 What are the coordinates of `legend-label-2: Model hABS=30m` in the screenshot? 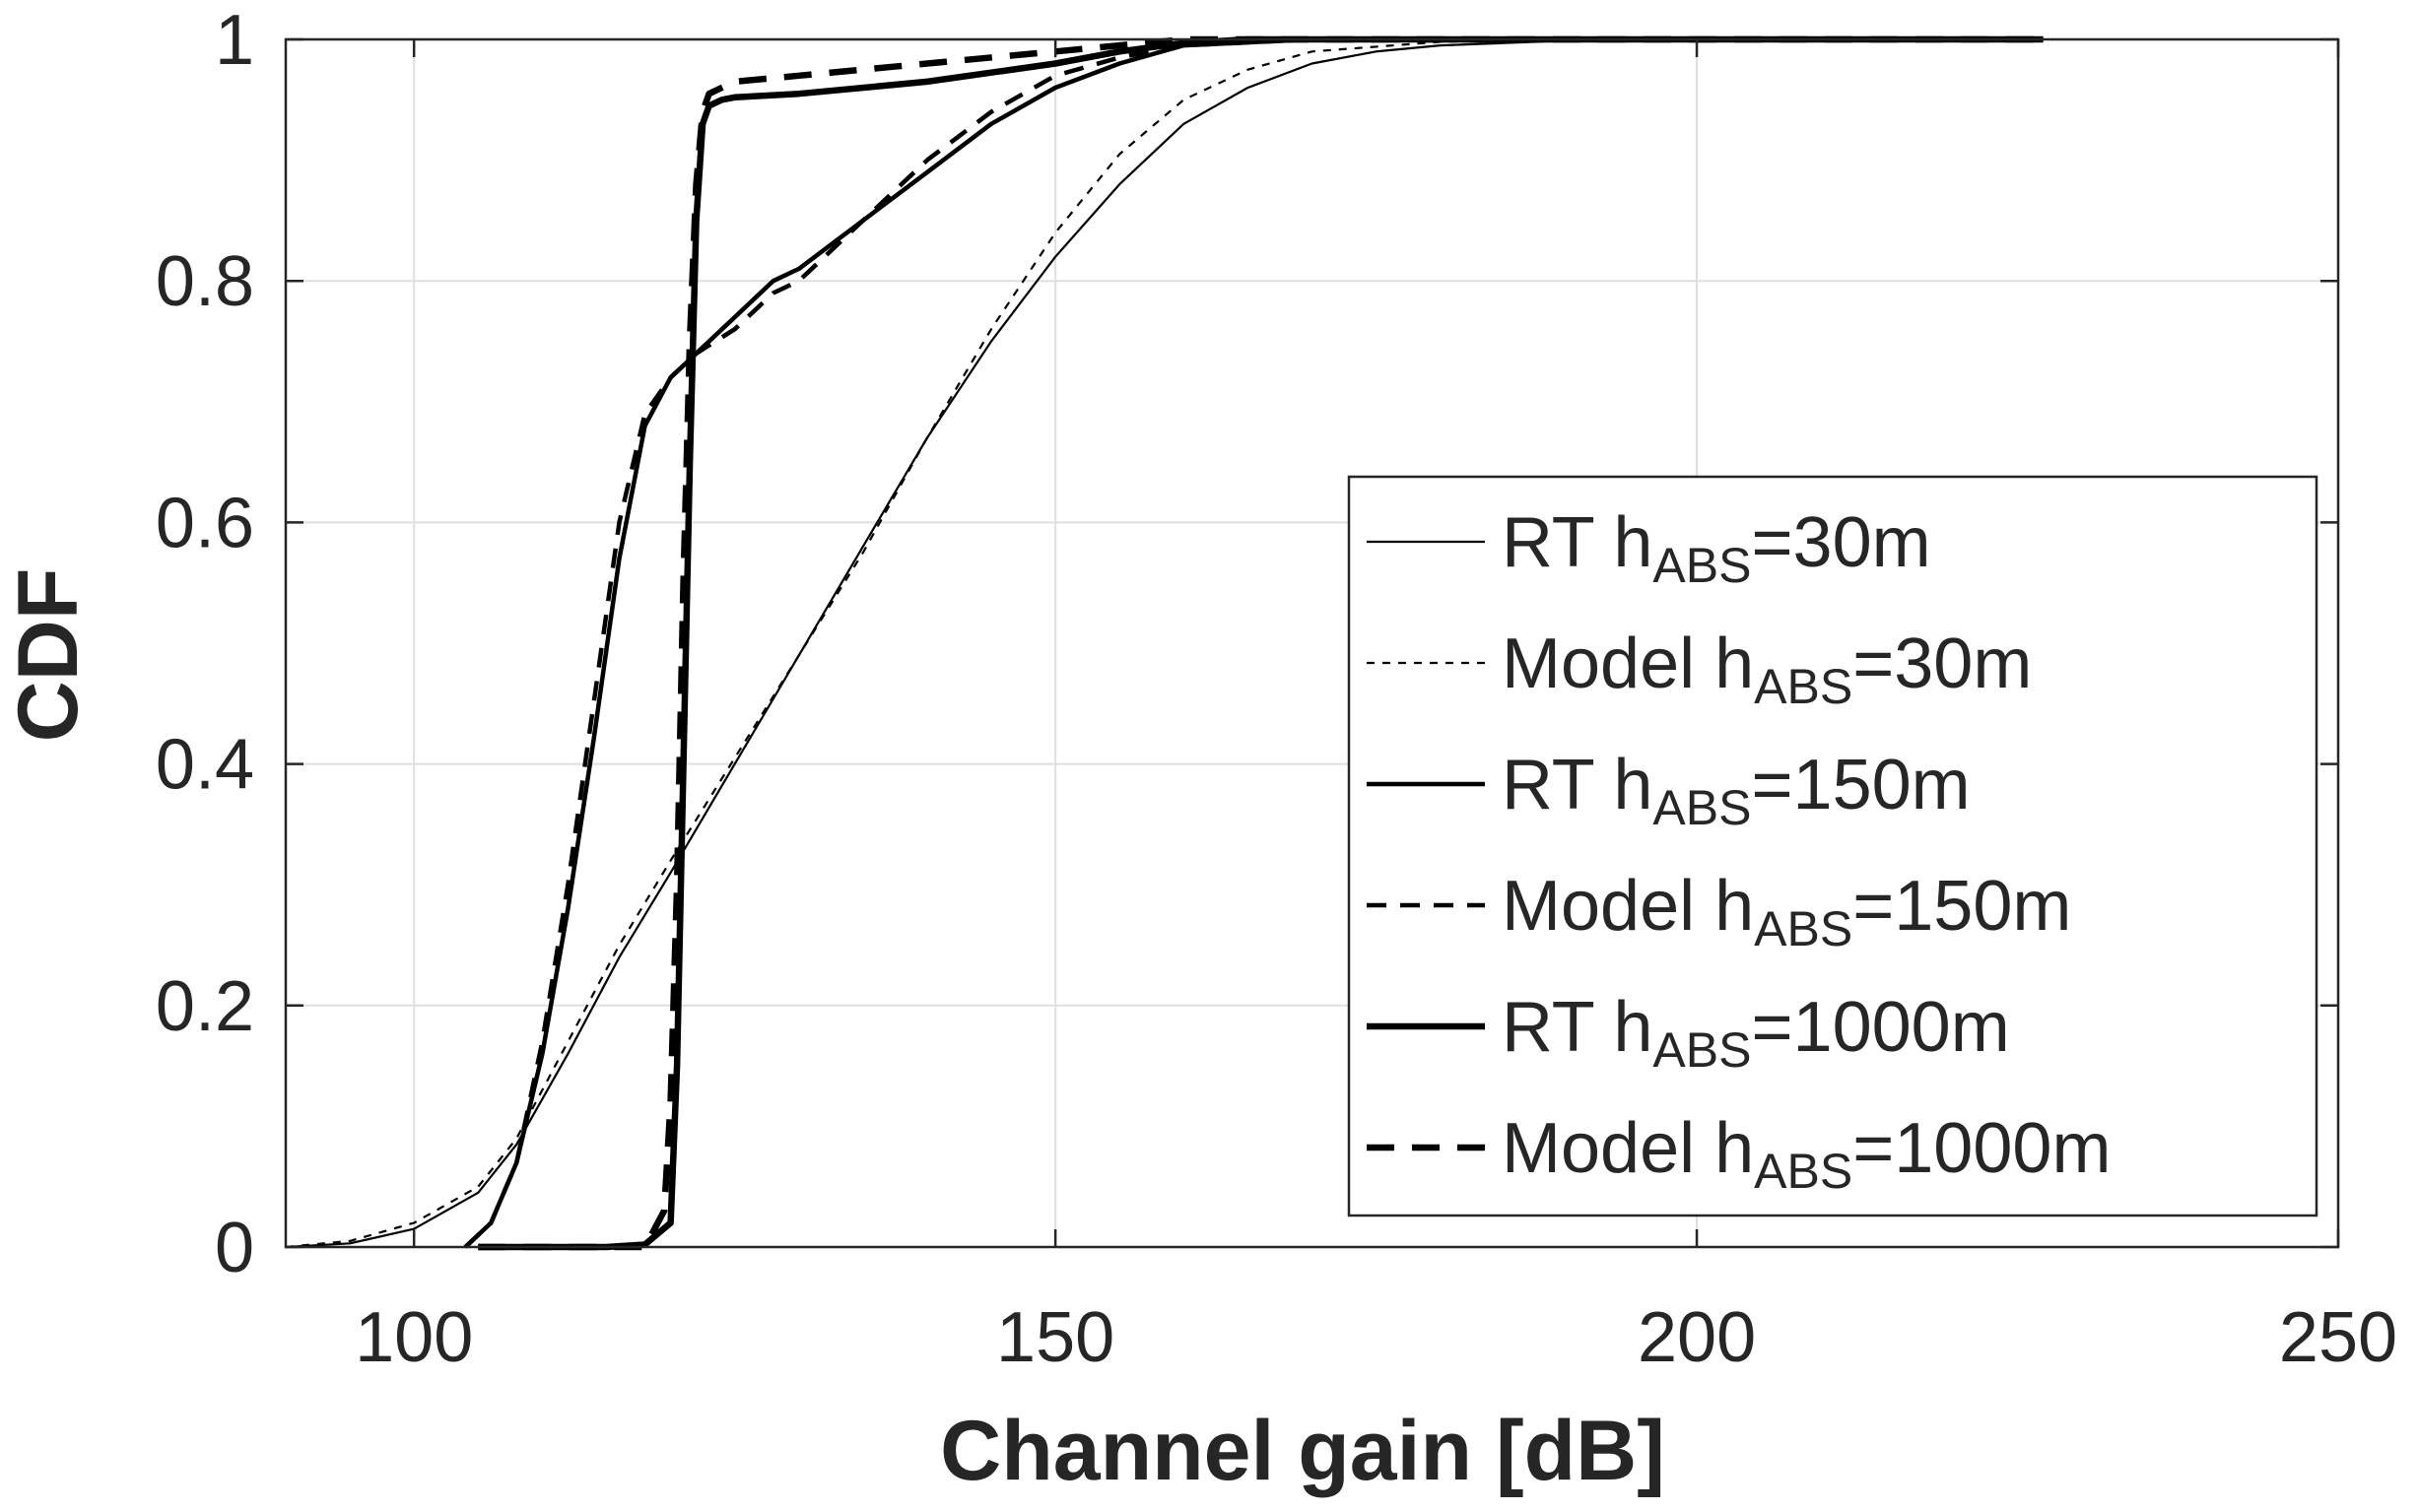 It's located at (1767, 669).